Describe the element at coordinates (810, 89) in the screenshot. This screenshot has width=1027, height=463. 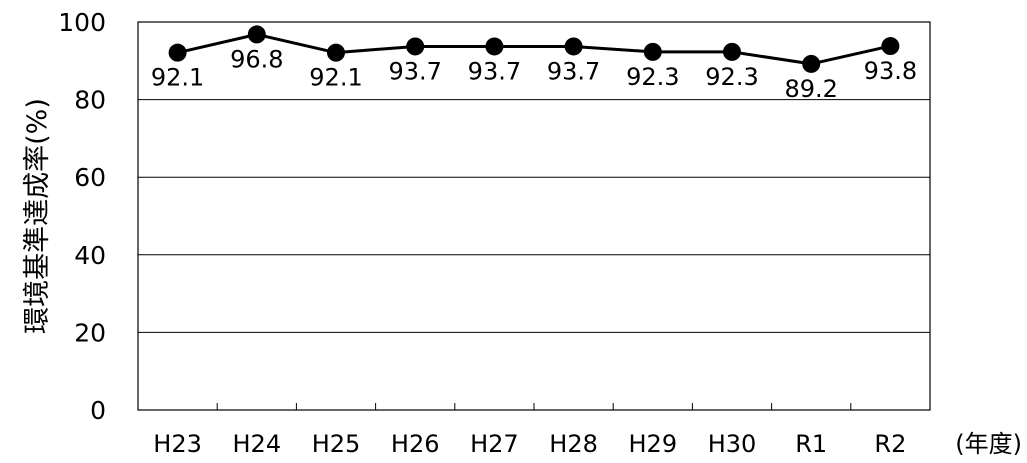
I see `data-label: 89.2` at that location.